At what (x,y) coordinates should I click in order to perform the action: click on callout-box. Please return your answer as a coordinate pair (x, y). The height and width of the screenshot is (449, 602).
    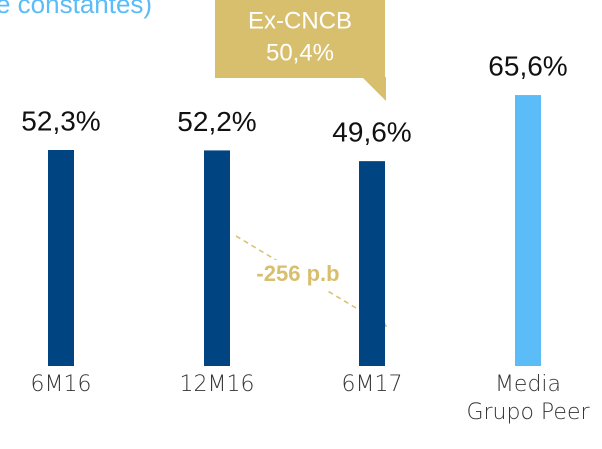
    Looking at the image, I should click on (300, 39).